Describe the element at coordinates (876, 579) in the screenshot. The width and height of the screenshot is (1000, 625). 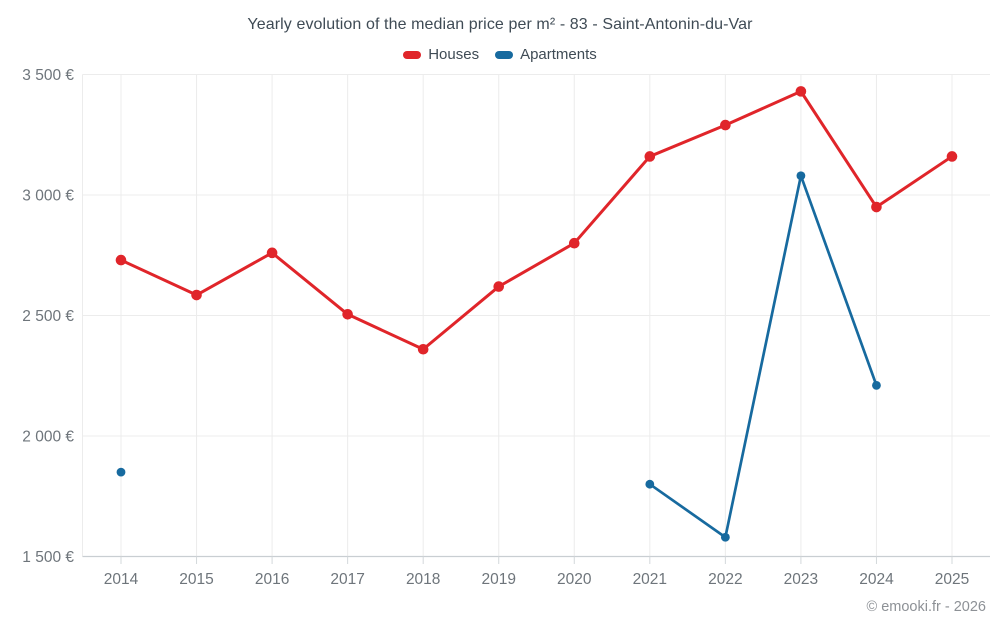
I see `x-tick-label: 2024` at that location.